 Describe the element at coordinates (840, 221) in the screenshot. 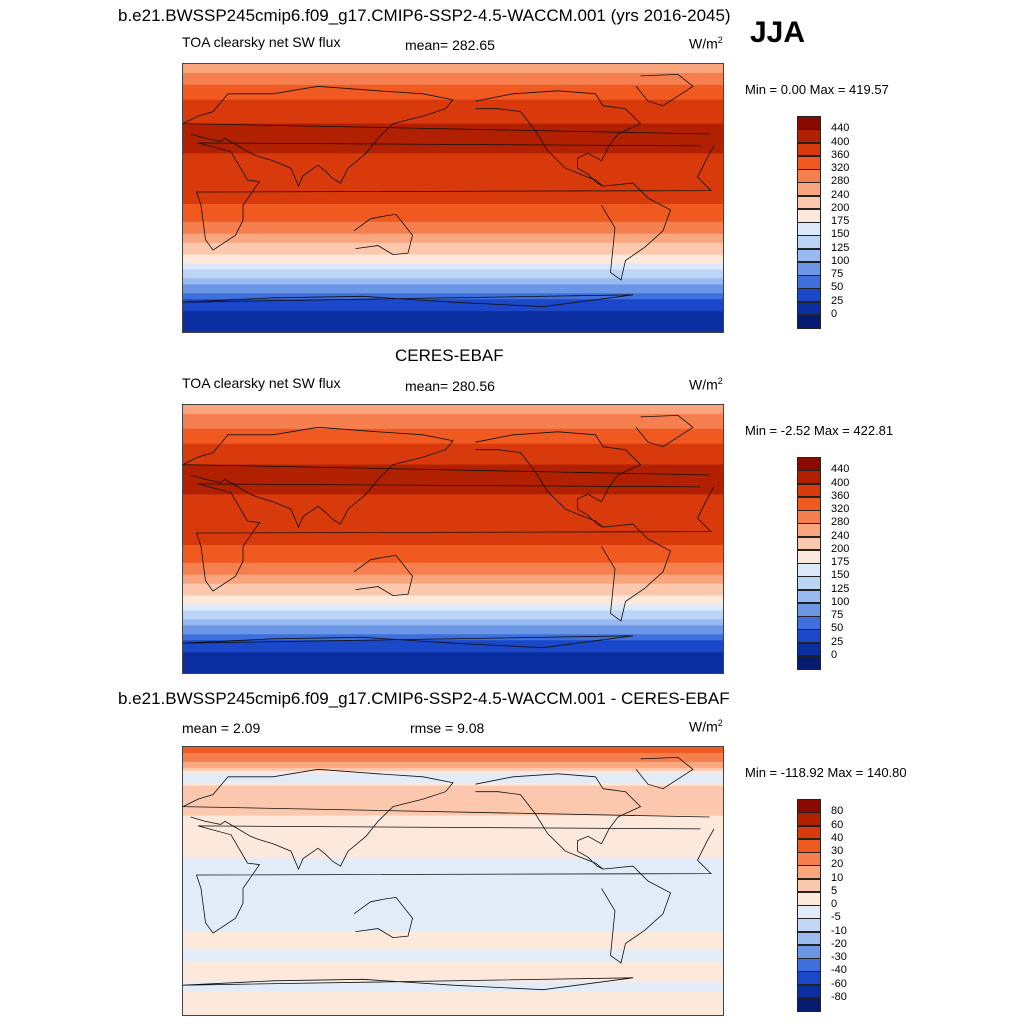

I see `colorbar-tick-label: 175` at that location.